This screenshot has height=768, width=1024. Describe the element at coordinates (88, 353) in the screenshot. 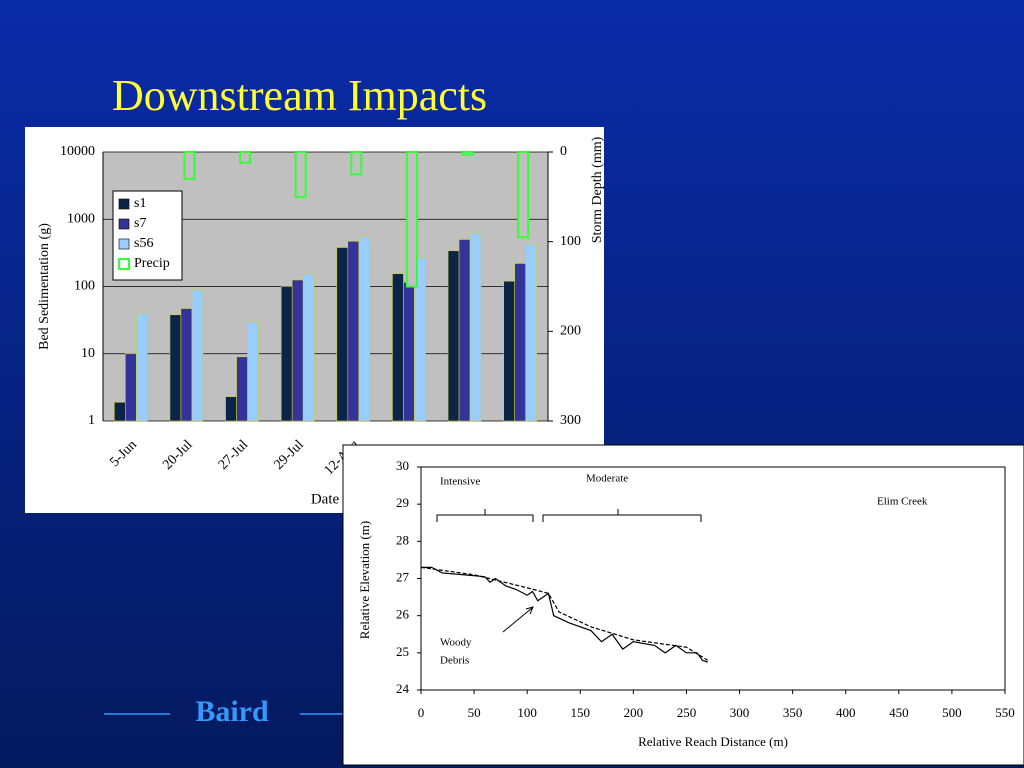

I see `y-tick-label: 10` at that location.